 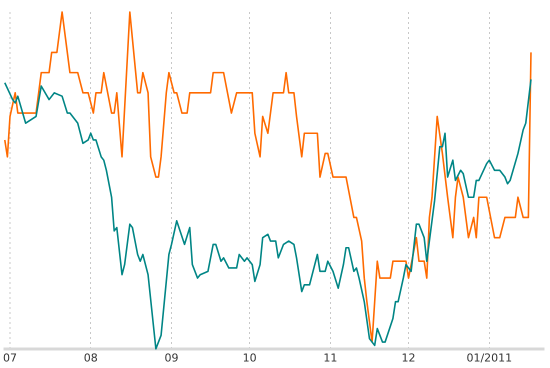 I want to click on x-tick-label: 07, so click(x=10, y=357).